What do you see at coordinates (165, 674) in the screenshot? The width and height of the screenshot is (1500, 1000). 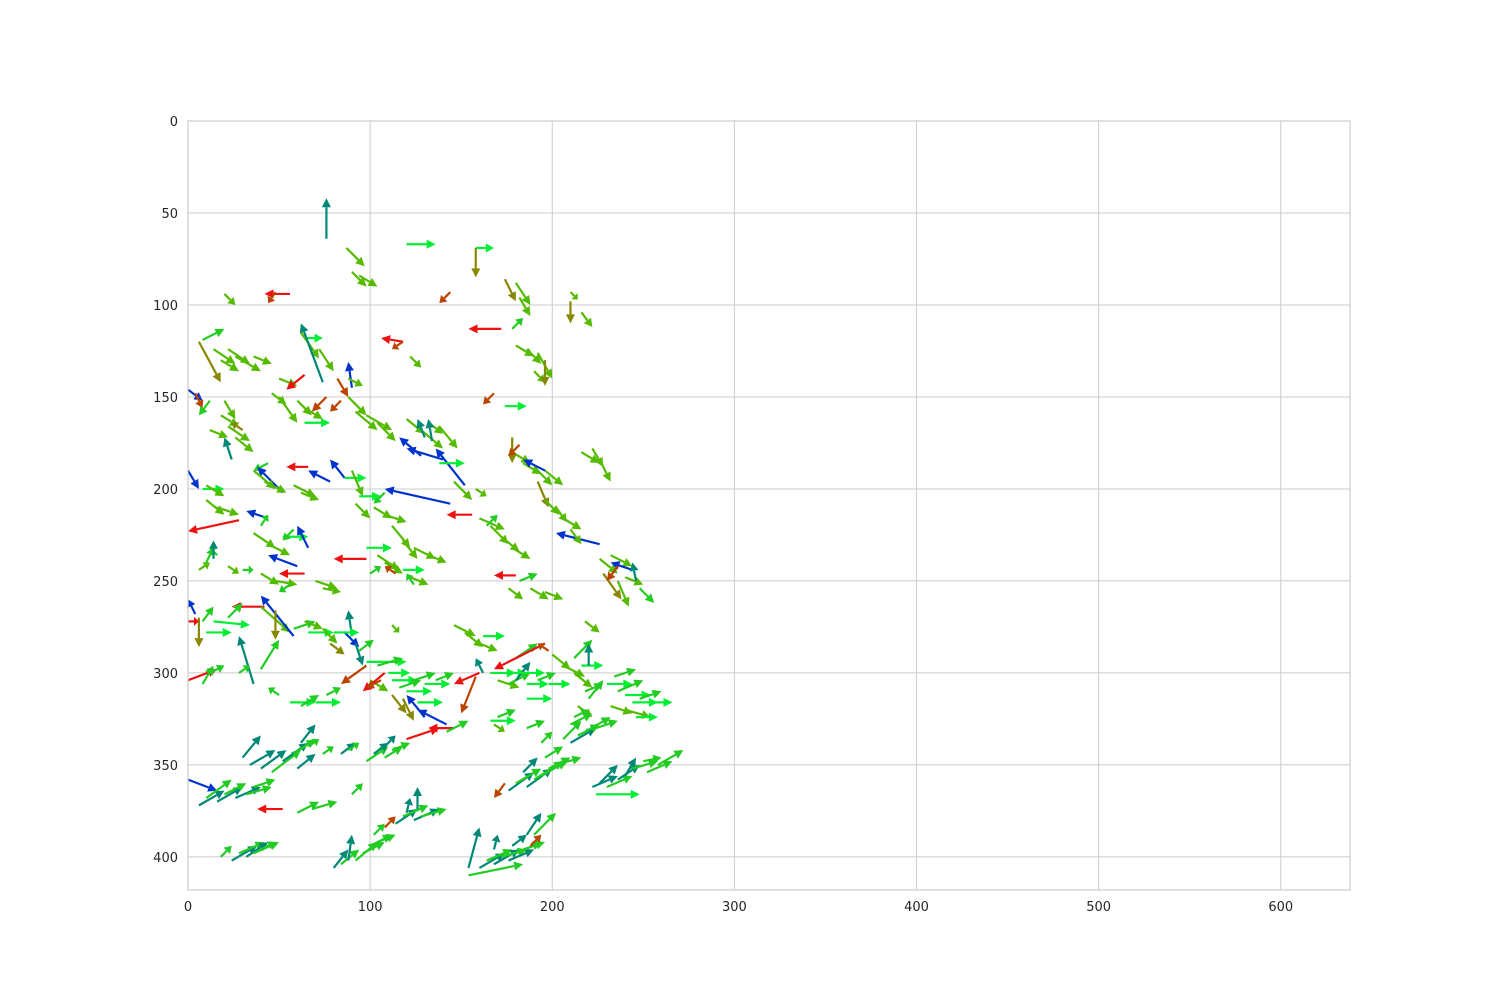 I see `y-tick-label: 300` at bounding box center [165, 674].